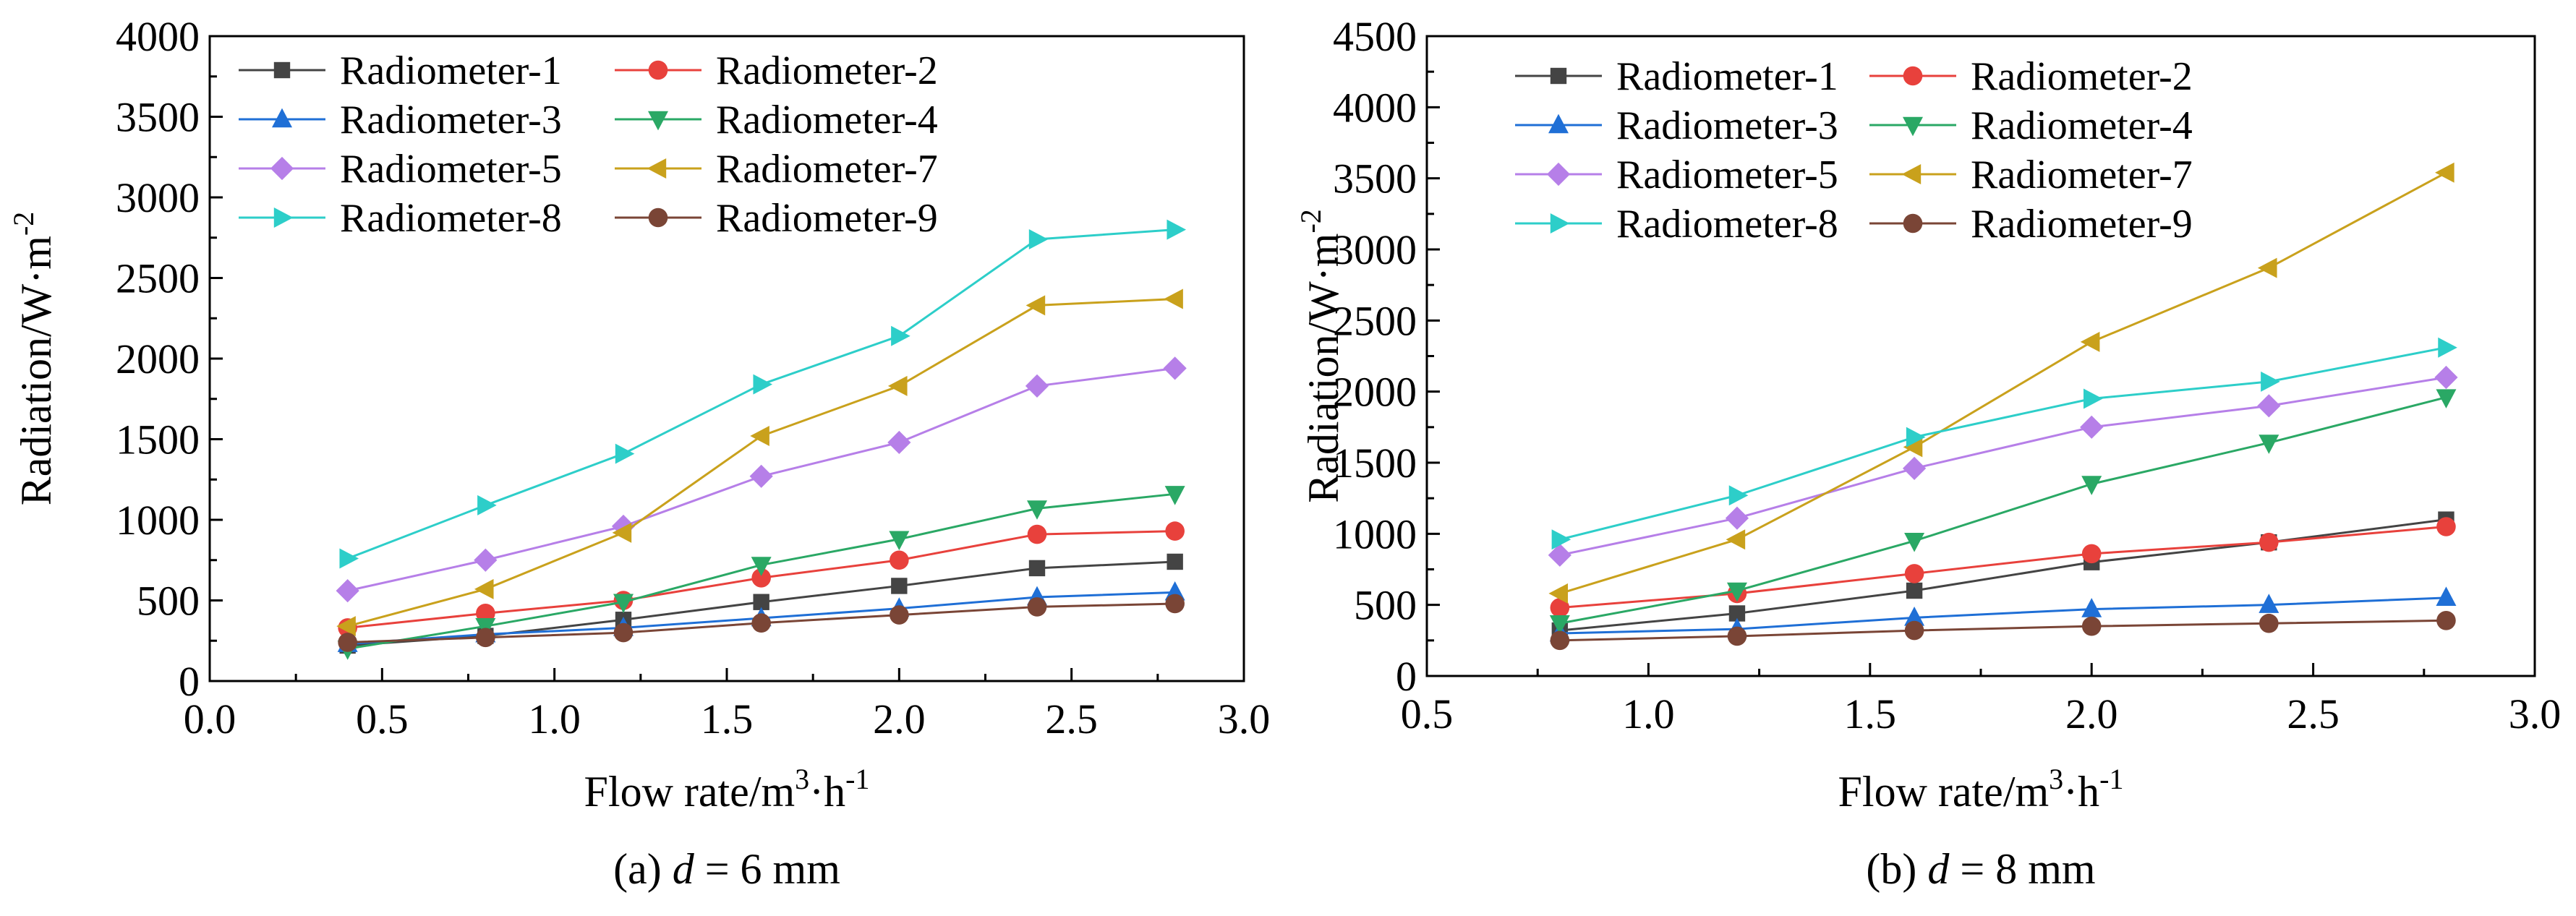 This screenshot has width=2576, height=916. What do you see at coordinates (1981, 869) in the screenshot?
I see `panel-caption: (b) d = 8 mm` at bounding box center [1981, 869].